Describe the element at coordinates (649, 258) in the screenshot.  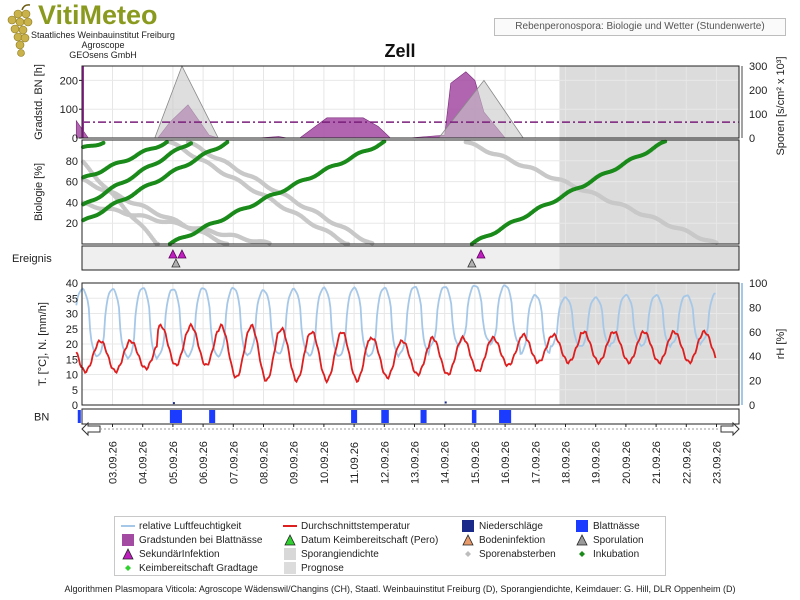
I see `forecast-shade-events` at that location.